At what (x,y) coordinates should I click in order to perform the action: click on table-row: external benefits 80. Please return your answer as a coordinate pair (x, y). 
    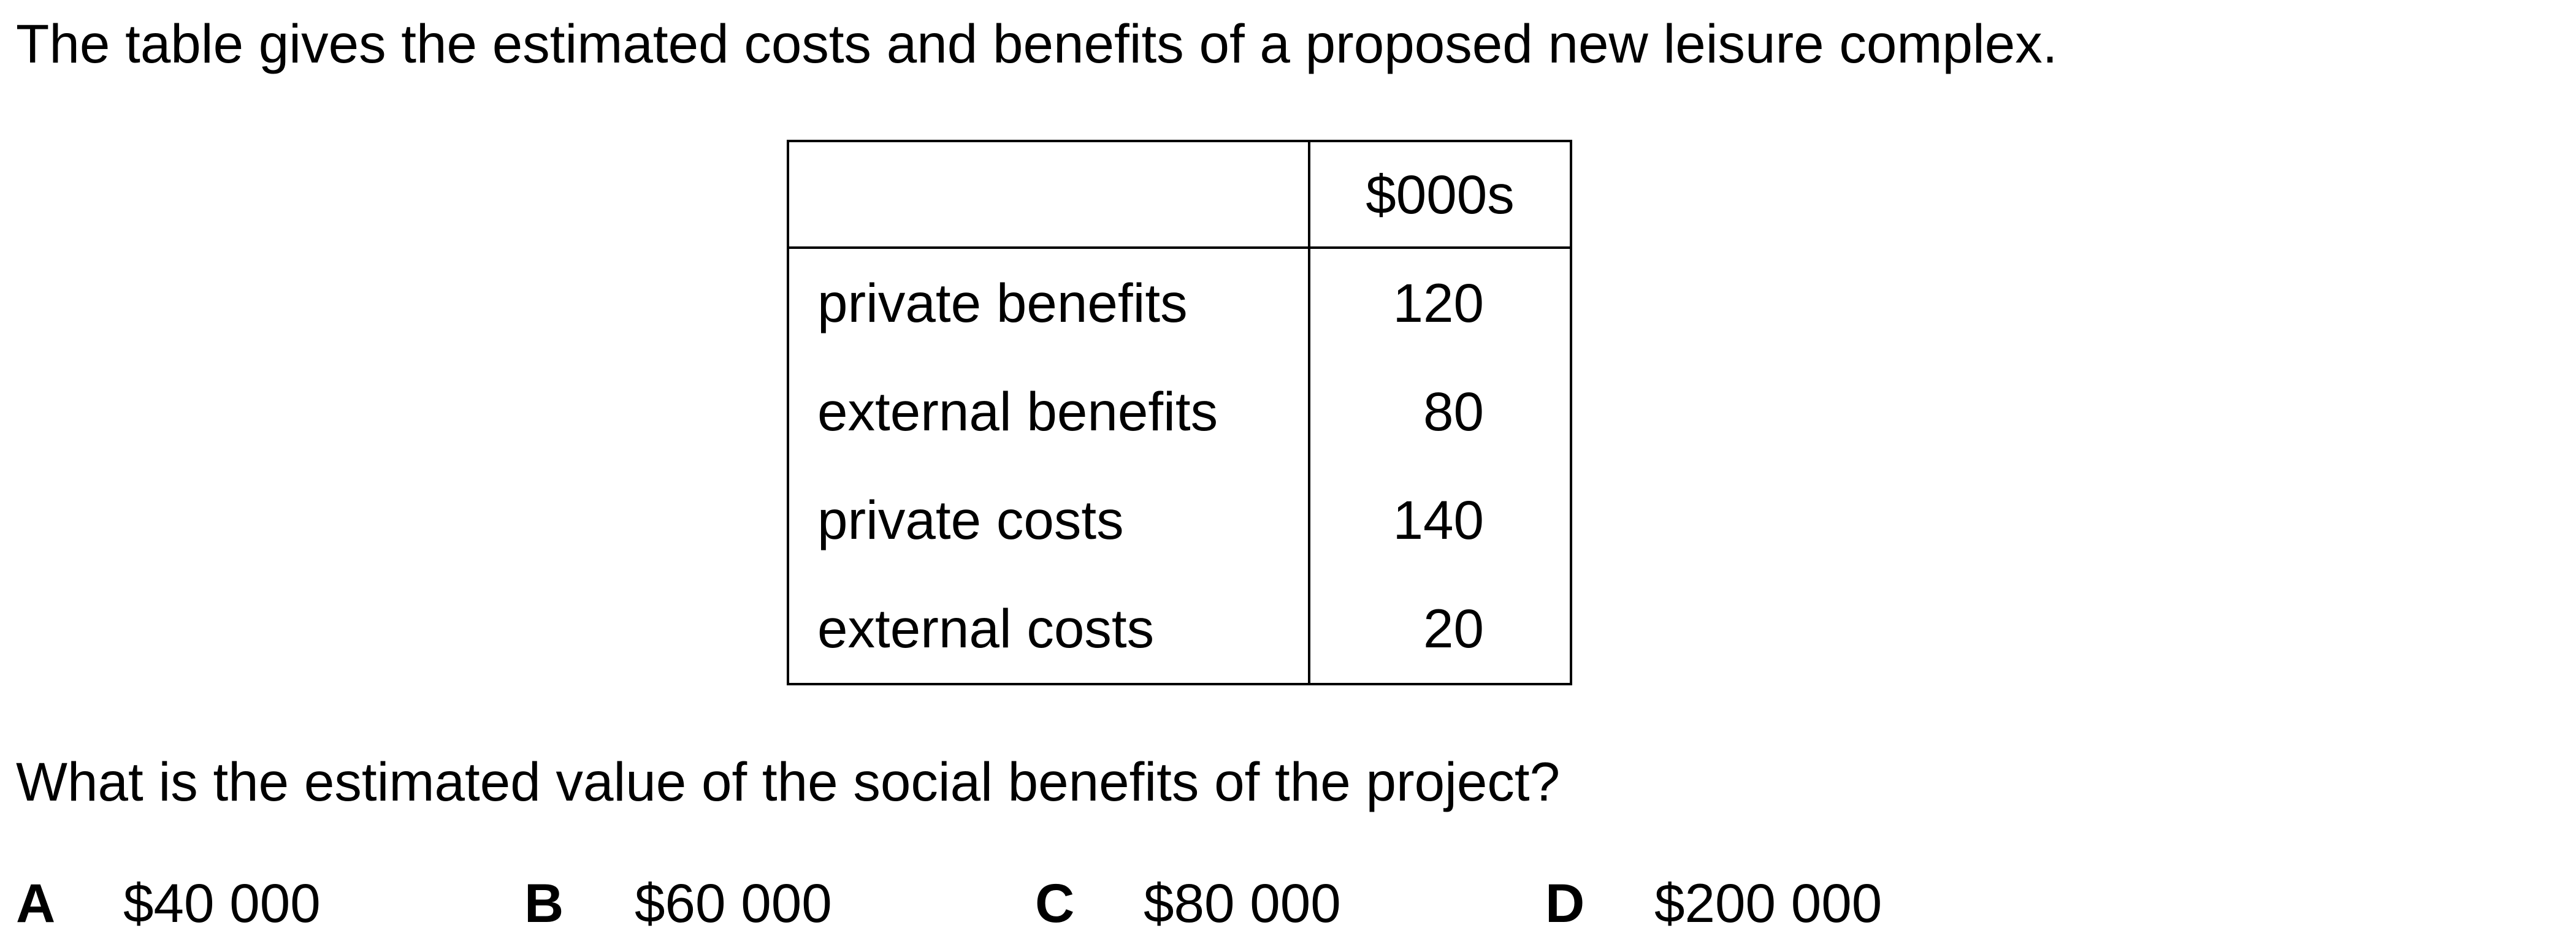
    Looking at the image, I should click on (1179, 411).